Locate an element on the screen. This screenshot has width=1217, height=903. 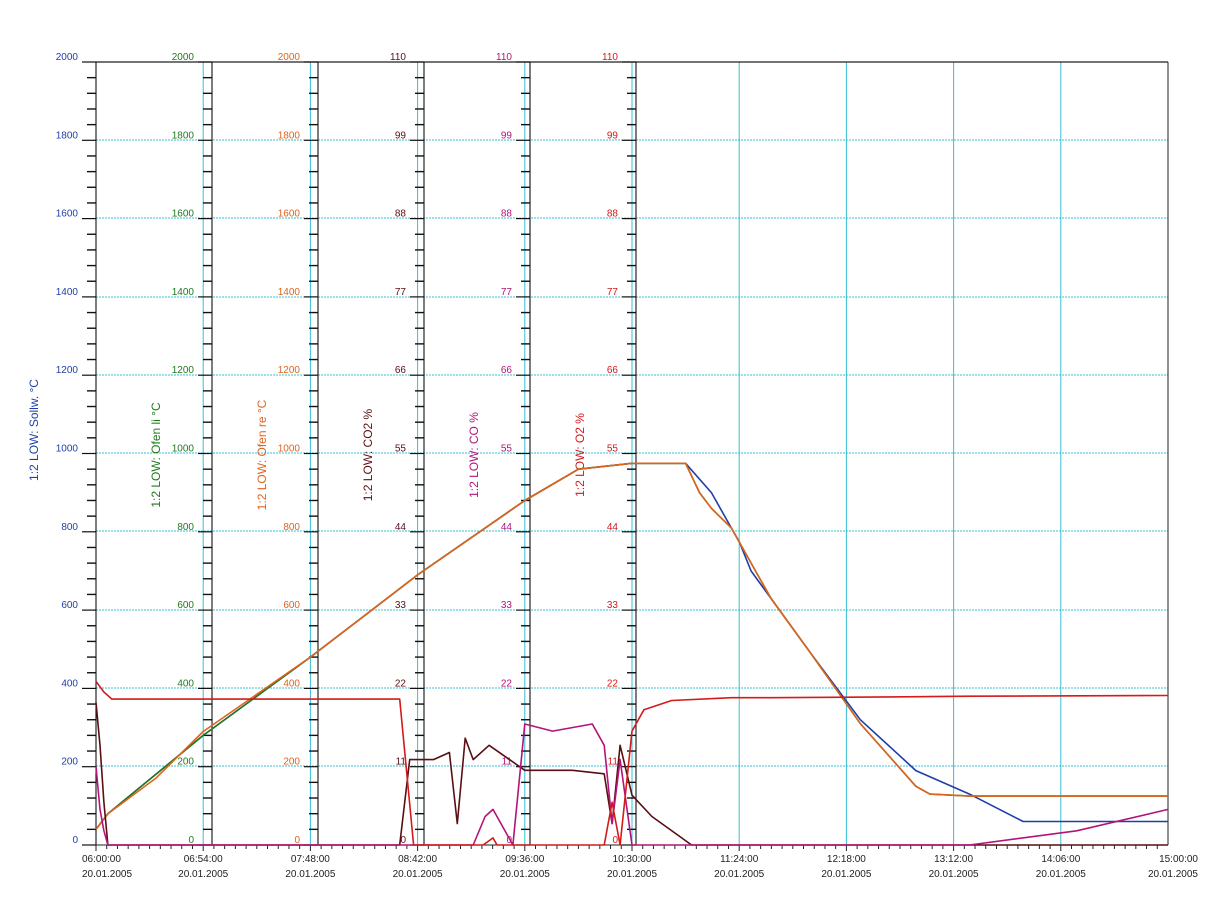
y-axis-title: 1:2 LOW: CO2 % is located at coordinates (368, 454).